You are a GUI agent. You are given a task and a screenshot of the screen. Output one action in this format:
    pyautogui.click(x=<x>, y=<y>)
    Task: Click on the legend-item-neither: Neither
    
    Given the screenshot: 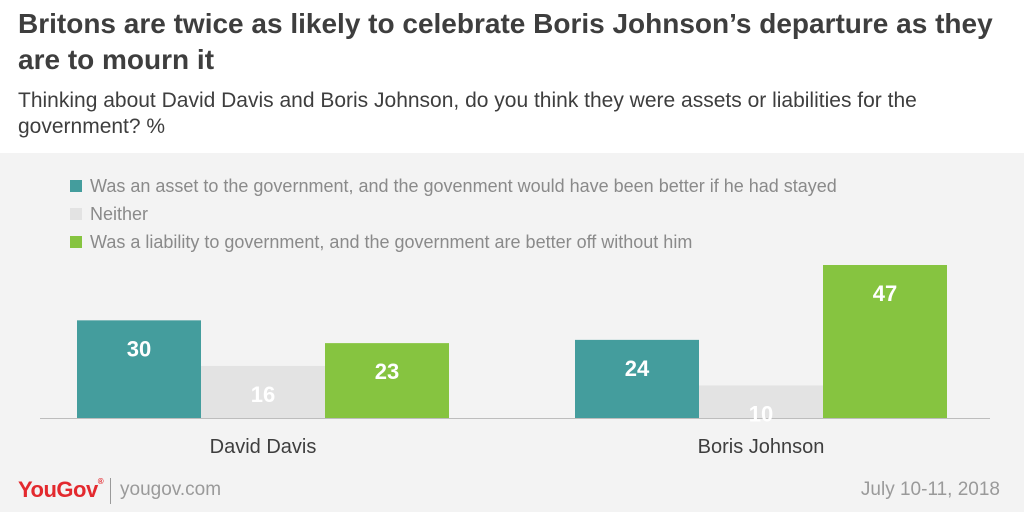 What is the action you would take?
    pyautogui.click(x=453, y=214)
    